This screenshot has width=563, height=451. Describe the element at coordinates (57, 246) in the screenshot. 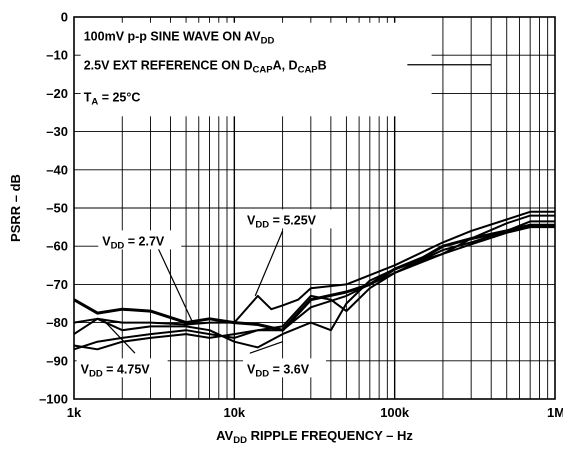

I see `y-tick-label: –60` at that location.